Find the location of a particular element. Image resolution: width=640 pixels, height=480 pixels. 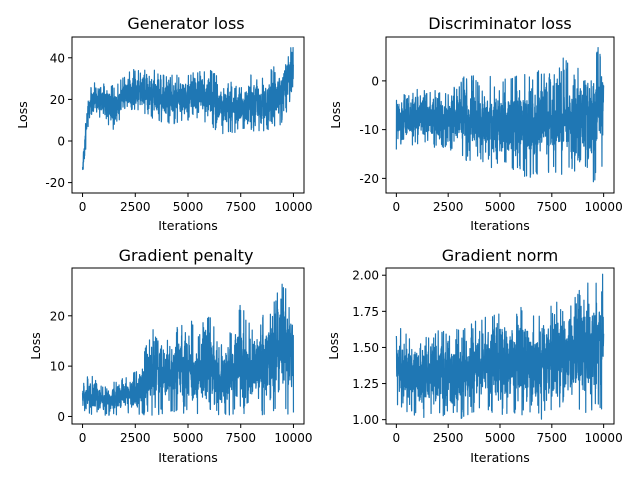

panel-title: Gradient penalty is located at coordinates (186, 255).